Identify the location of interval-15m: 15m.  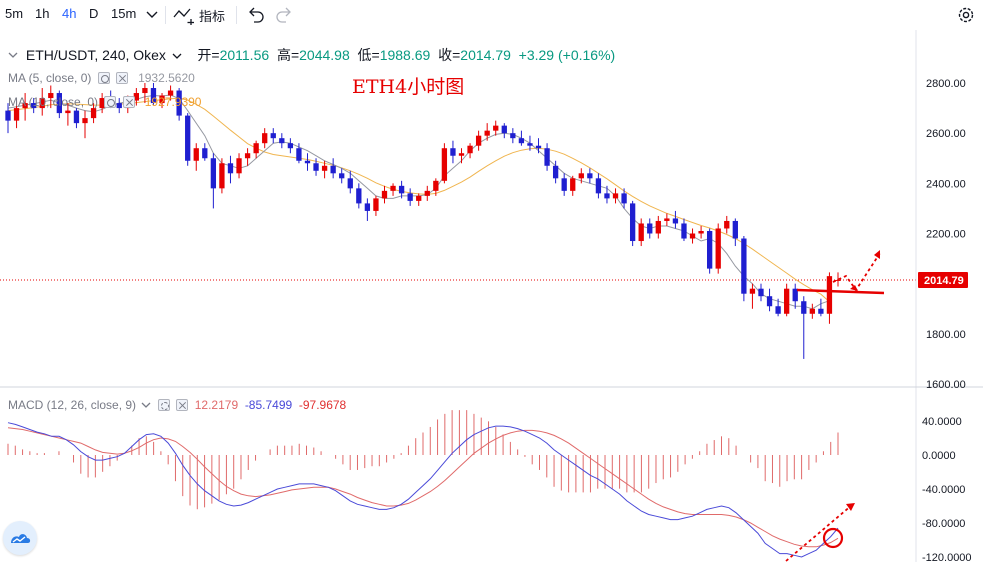
(124, 13).